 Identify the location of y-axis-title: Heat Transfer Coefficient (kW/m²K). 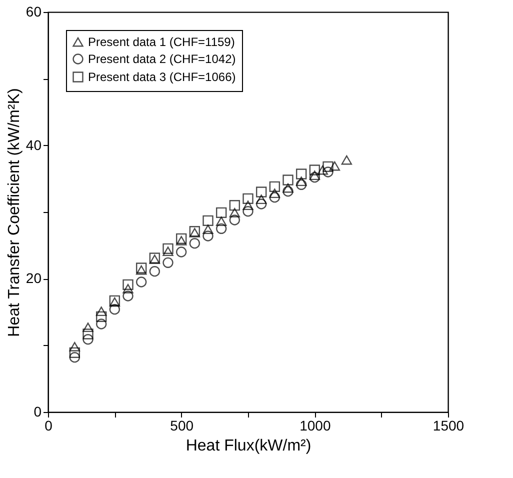
(14, 212).